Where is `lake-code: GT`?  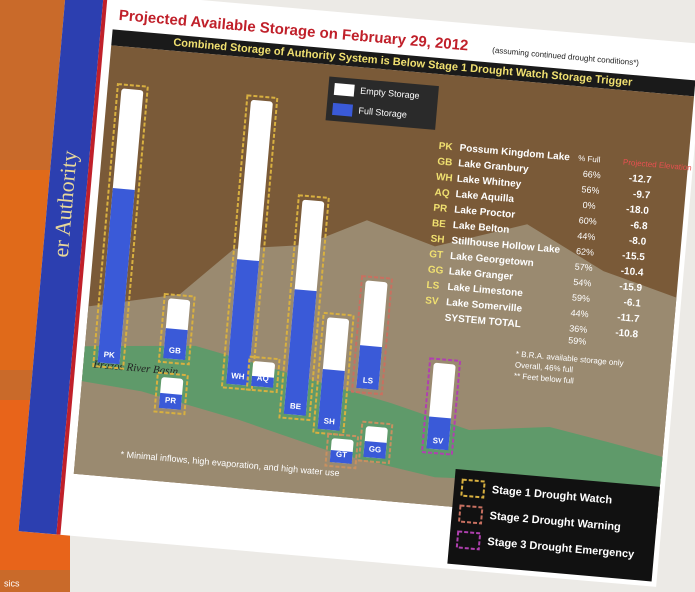 lake-code: GT is located at coordinates (436, 255).